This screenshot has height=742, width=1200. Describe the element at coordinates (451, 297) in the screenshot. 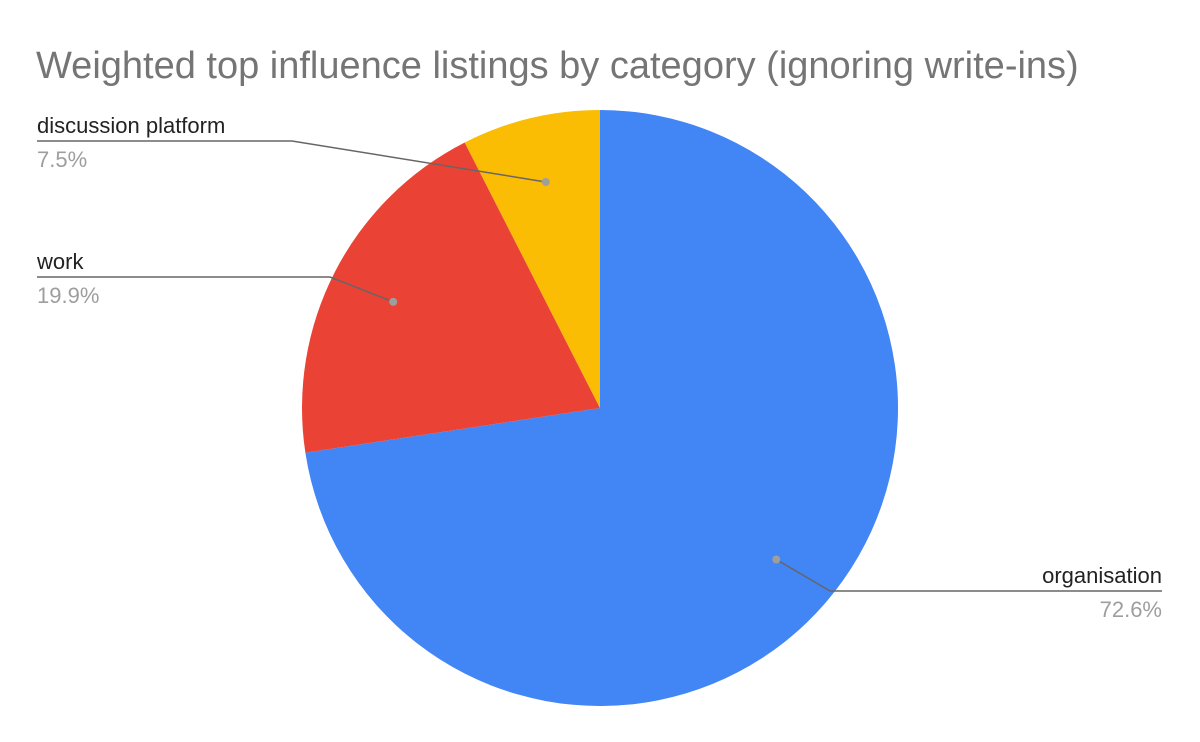

I see `pie-slice-work` at that location.